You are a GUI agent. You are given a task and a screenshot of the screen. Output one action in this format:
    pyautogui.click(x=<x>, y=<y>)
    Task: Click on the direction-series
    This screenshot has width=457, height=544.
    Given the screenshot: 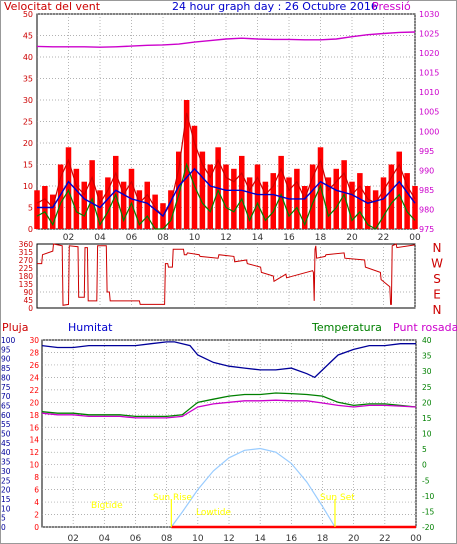 What is the action you would take?
    pyautogui.click(x=226, y=274)
    